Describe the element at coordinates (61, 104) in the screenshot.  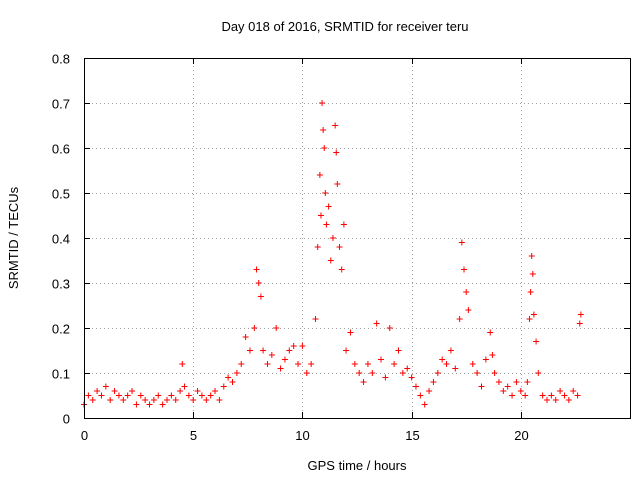
I see `y-tick-label: 0.7` at that location.